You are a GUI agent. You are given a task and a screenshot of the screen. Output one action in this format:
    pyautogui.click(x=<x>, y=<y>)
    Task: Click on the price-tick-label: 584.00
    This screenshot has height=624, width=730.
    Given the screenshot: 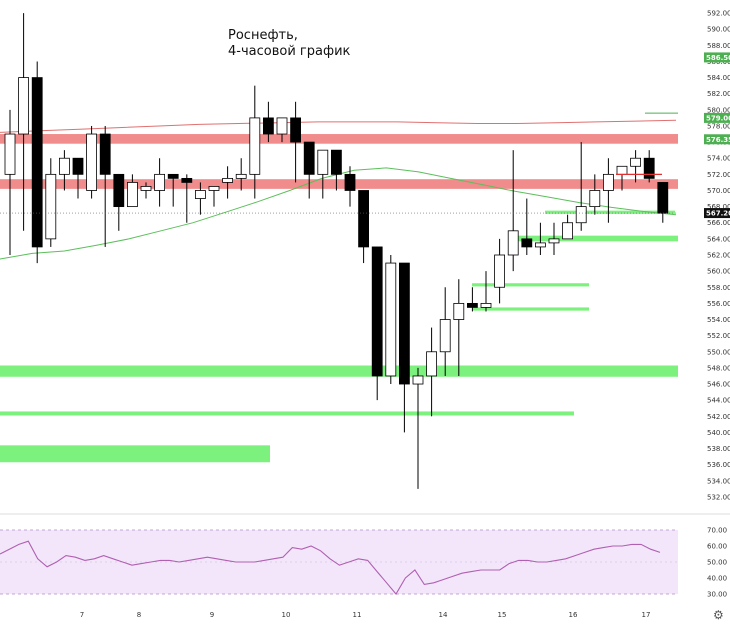 What is the action you would take?
    pyautogui.click(x=718, y=78)
    